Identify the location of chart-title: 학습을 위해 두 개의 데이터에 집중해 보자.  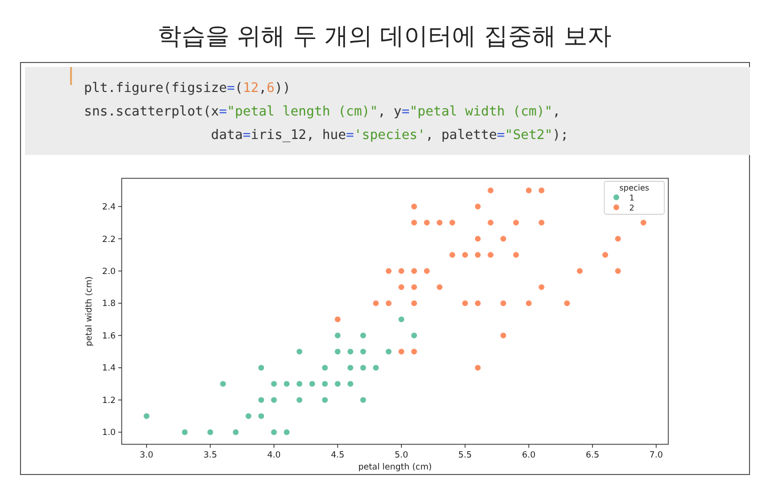
(385, 36).